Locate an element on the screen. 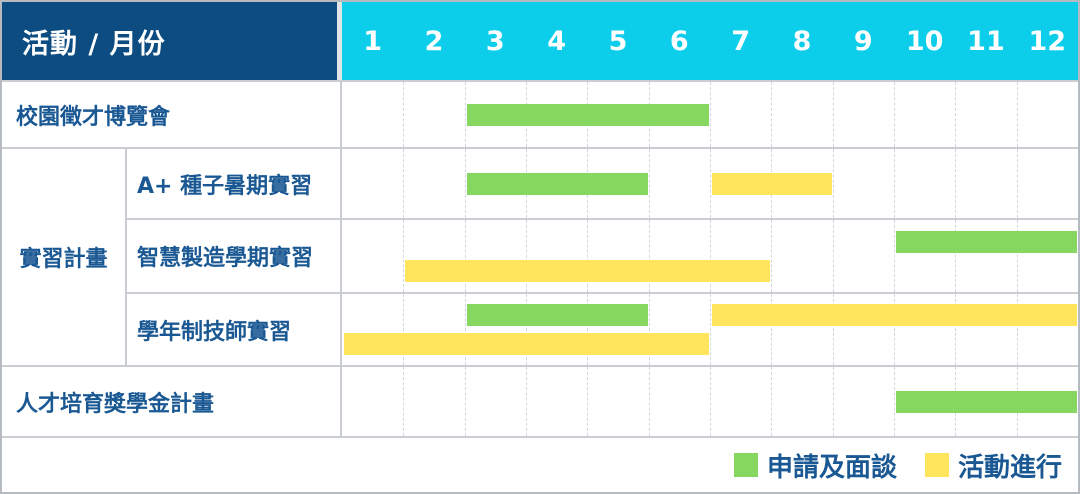 Image resolution: width=1080 pixels, height=494 pixels. legend-label: 申請及面談 is located at coordinates (831, 467).